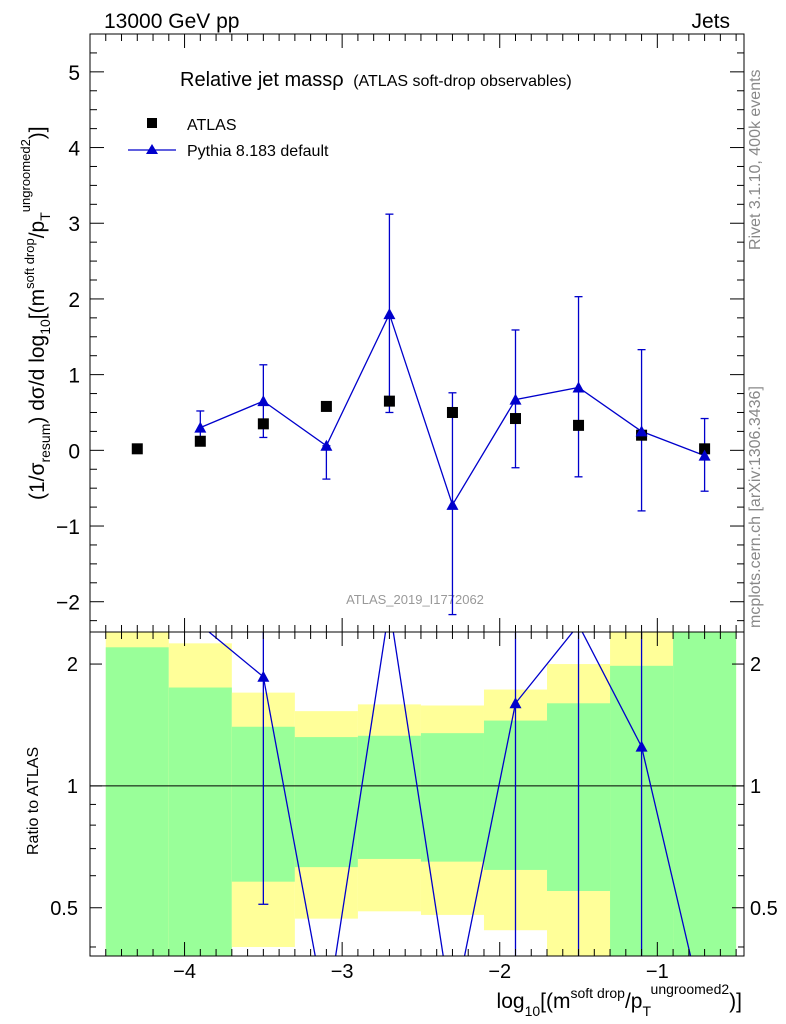 This screenshot has height=1024, width=786. I want to click on main-ytick-label: 0, so click(74, 451).